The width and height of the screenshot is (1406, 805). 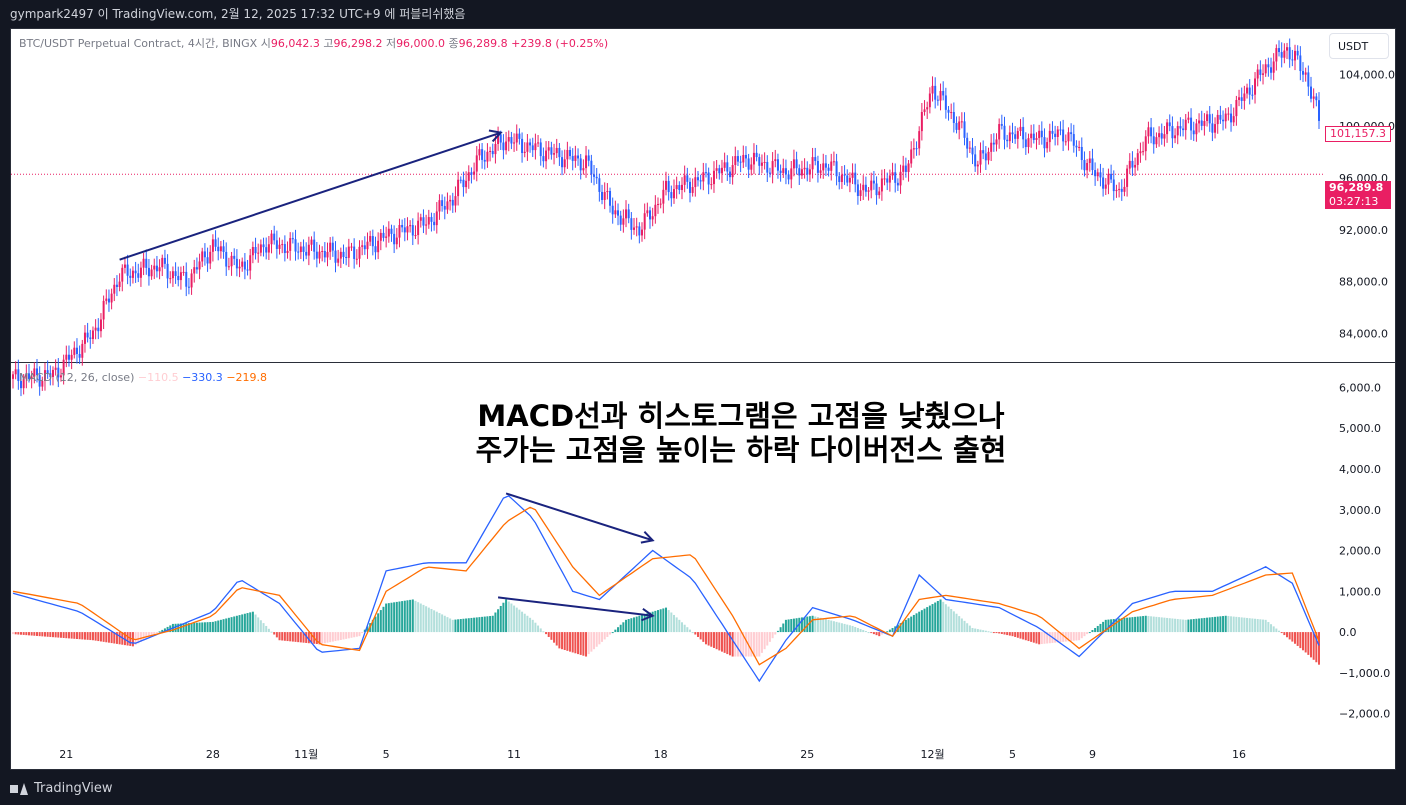 What do you see at coordinates (265, 43) in the screenshot?
I see `open-label: 시` at bounding box center [265, 43].